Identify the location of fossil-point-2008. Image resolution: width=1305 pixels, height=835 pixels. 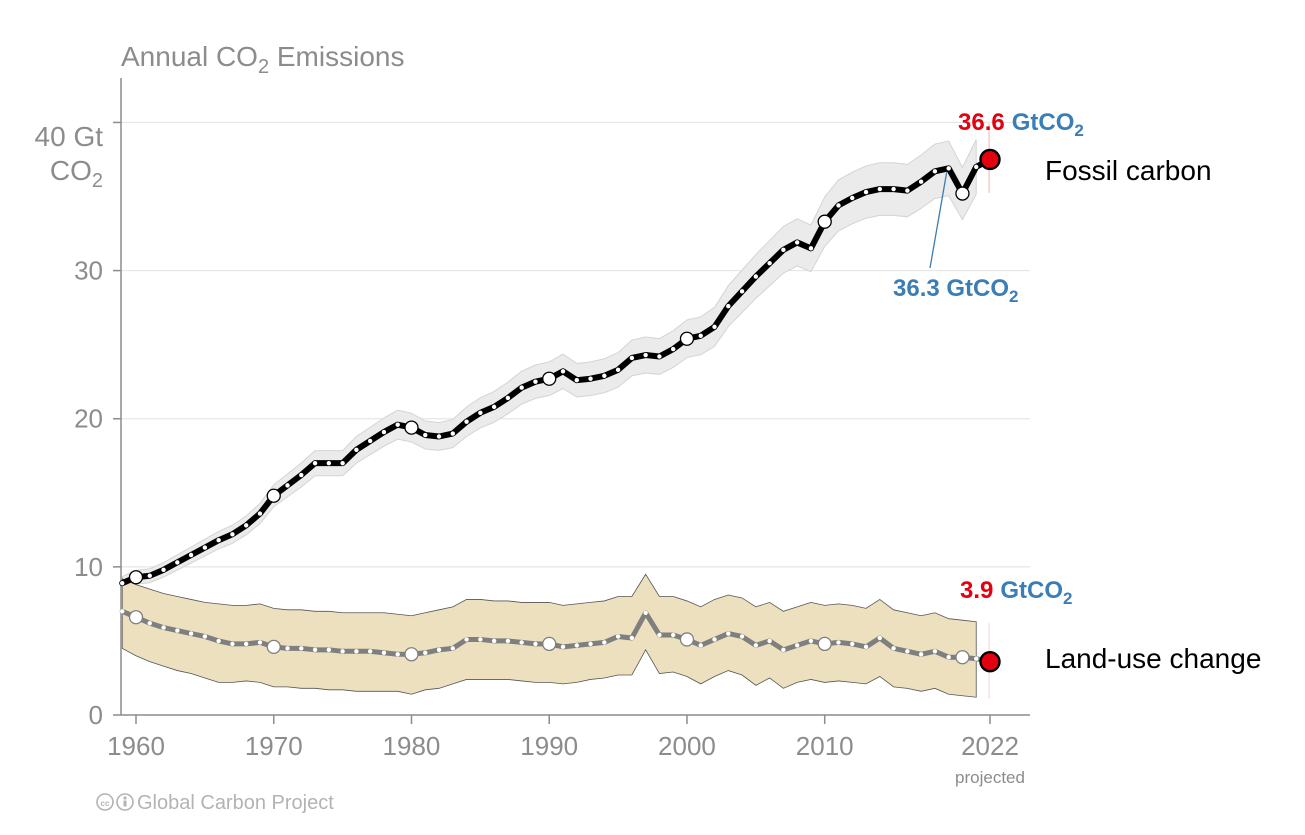
(797, 242).